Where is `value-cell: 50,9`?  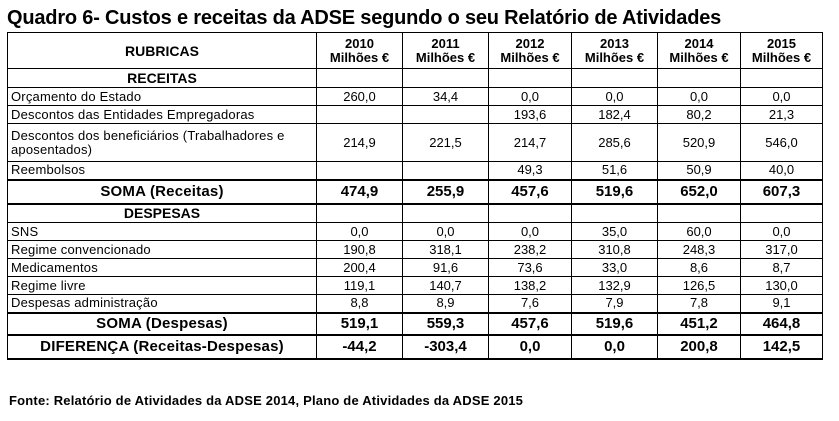
value-cell: 50,9 is located at coordinates (699, 170).